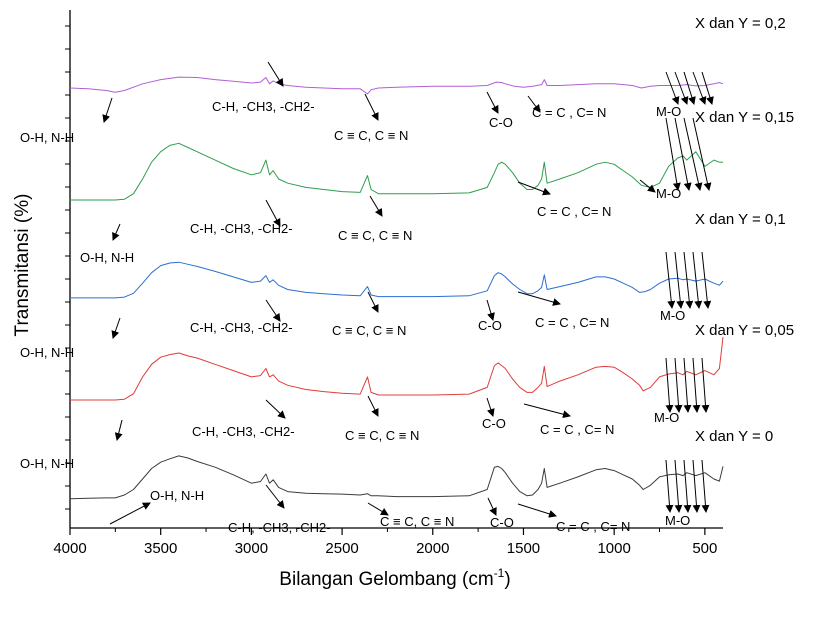  Describe the element at coordinates (744, 117) in the screenshot. I see `series-label: X dan Y = 0,15` at that location.